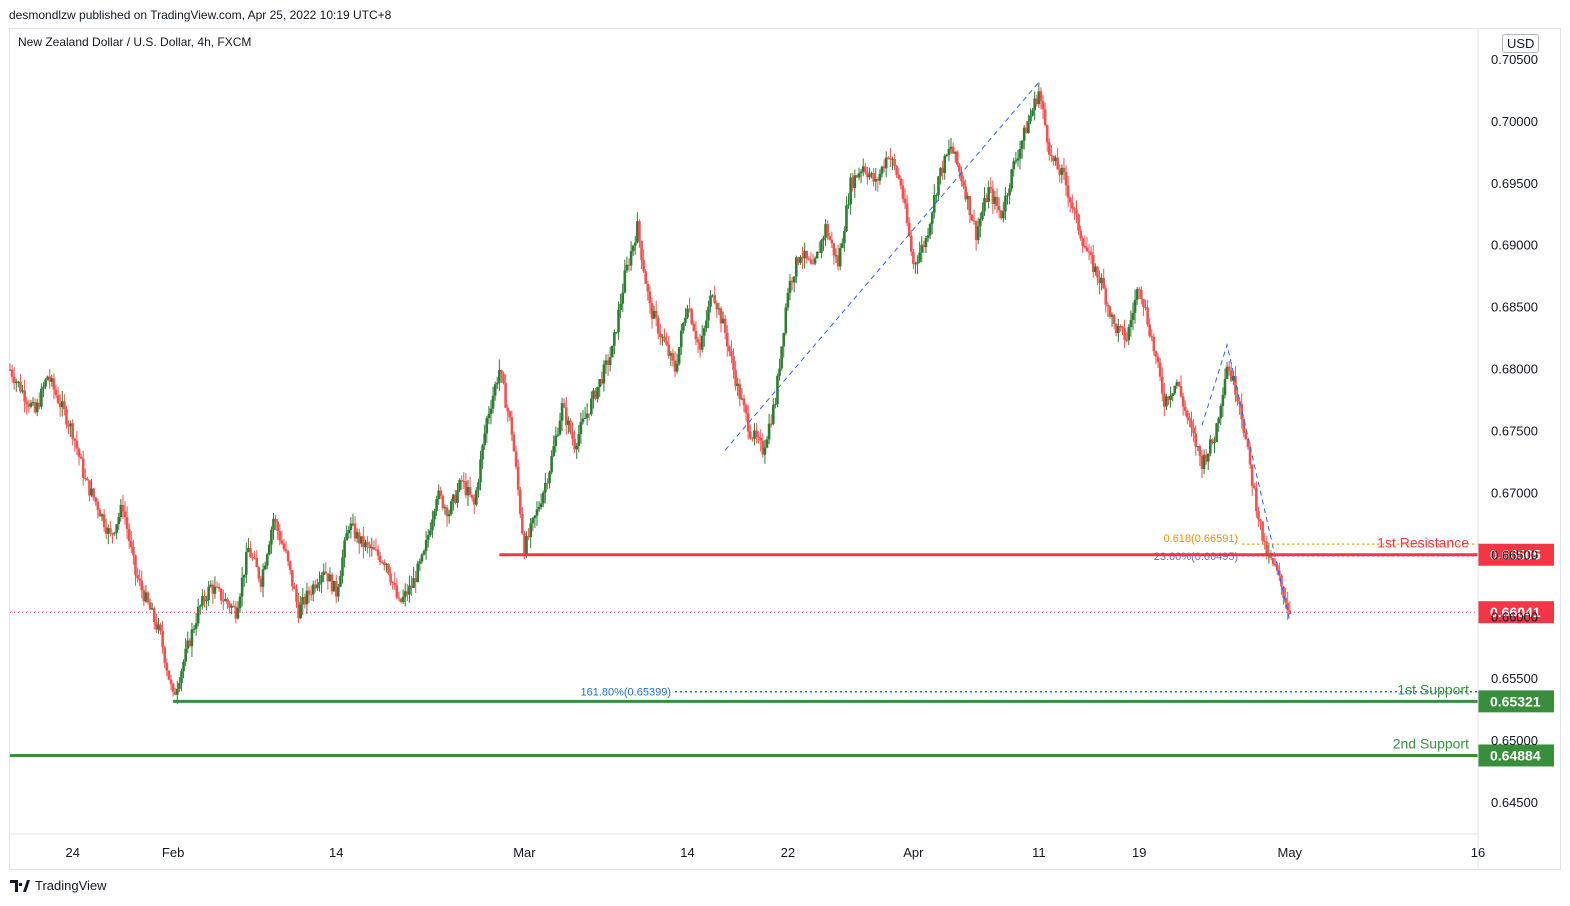  Describe the element at coordinates (1514, 59) in the screenshot. I see `y-tick-label: 0.70500` at that location.